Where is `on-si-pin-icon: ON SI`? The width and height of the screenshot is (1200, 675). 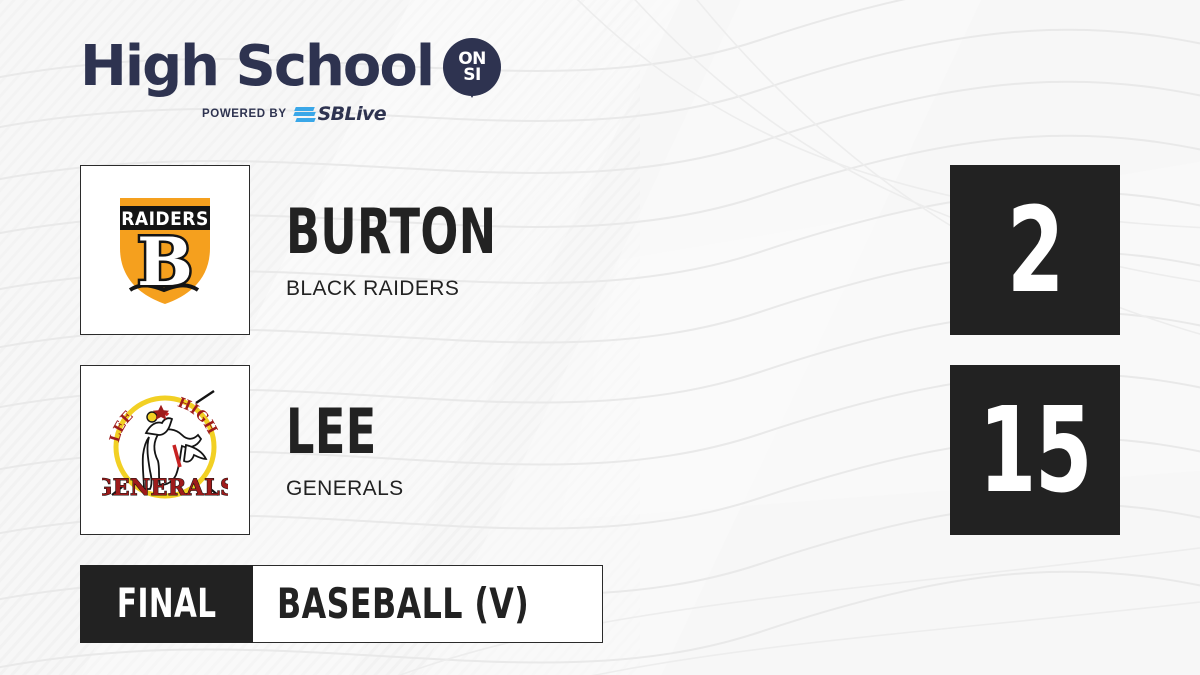
on-si-pin-icon: ON SI is located at coordinates (472, 68).